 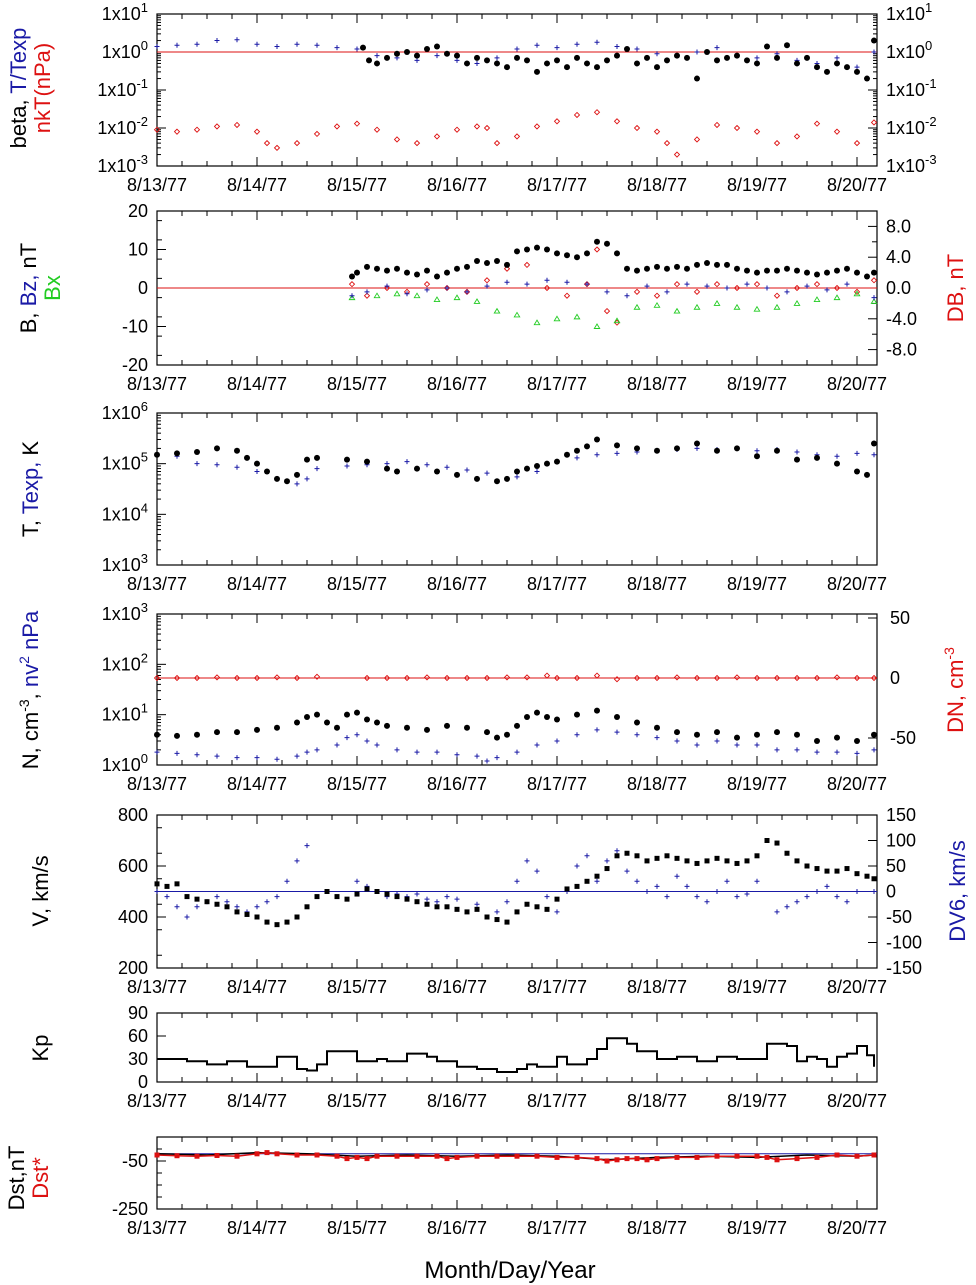 I want to click on v-panel-ytick-label-left: 800, so click(x=133, y=815).